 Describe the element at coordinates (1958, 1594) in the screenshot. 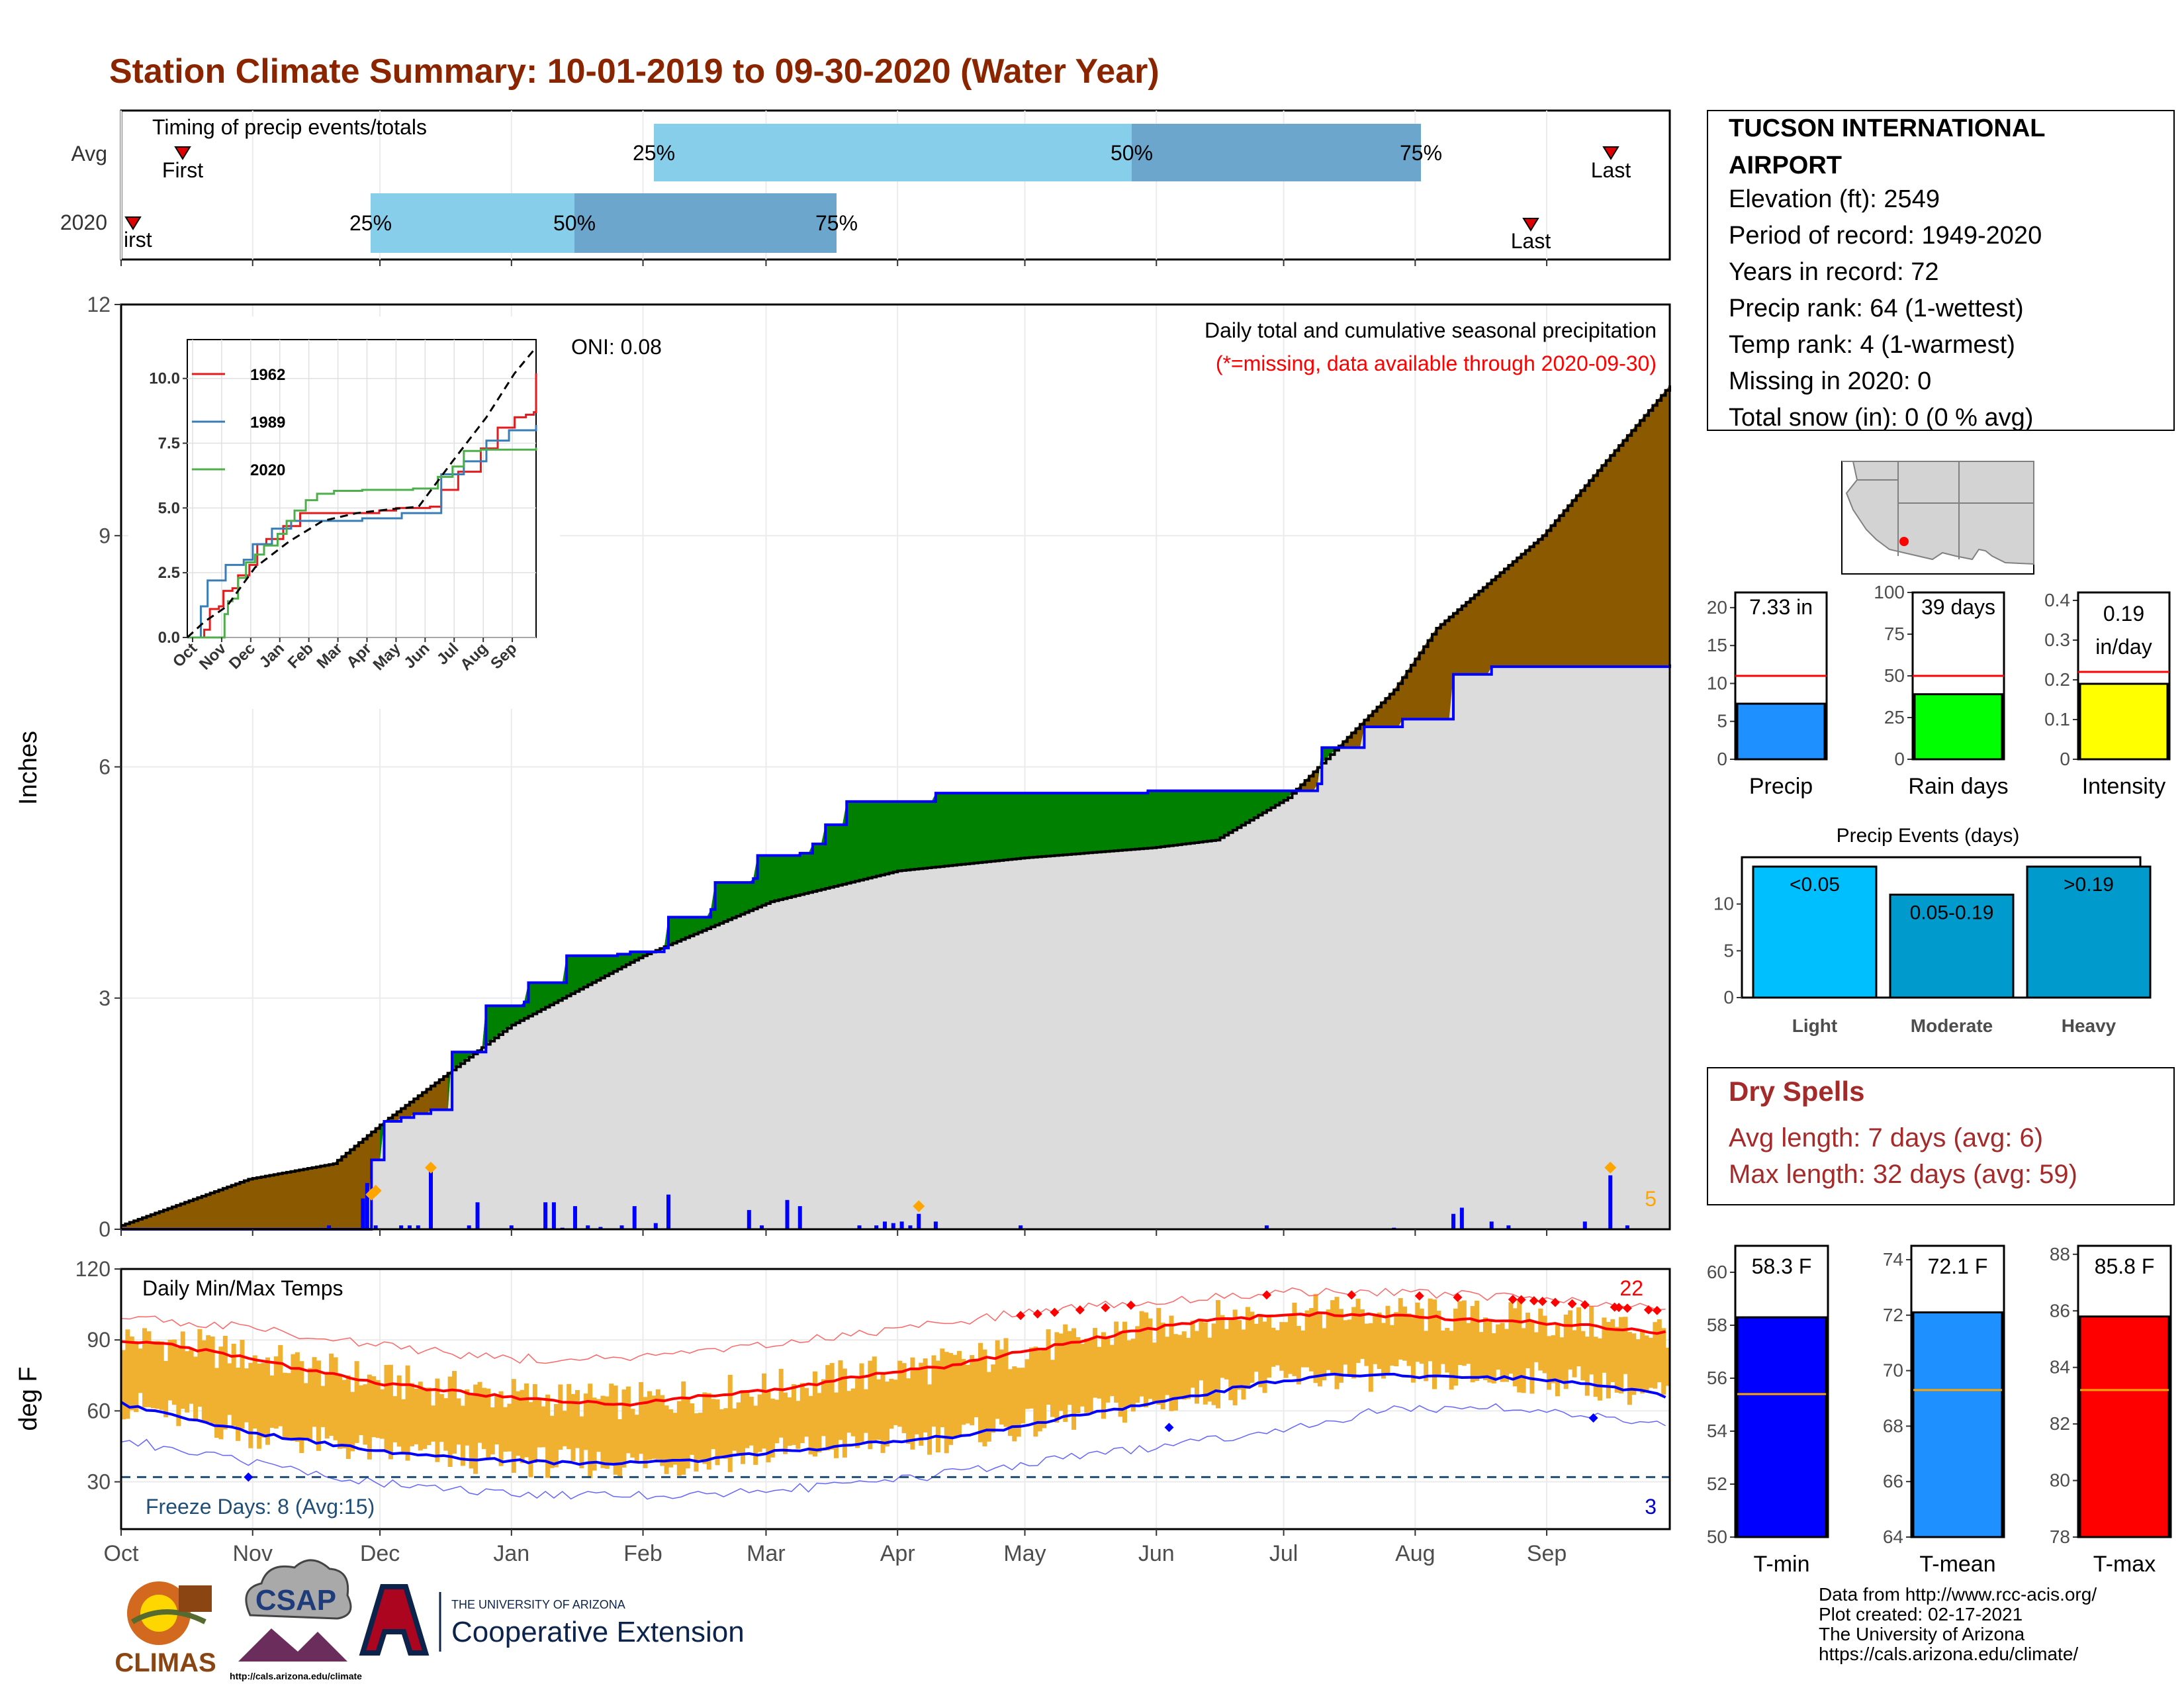

I see `credit-data-source: Data from http://www.rcc-acis.org/` at that location.